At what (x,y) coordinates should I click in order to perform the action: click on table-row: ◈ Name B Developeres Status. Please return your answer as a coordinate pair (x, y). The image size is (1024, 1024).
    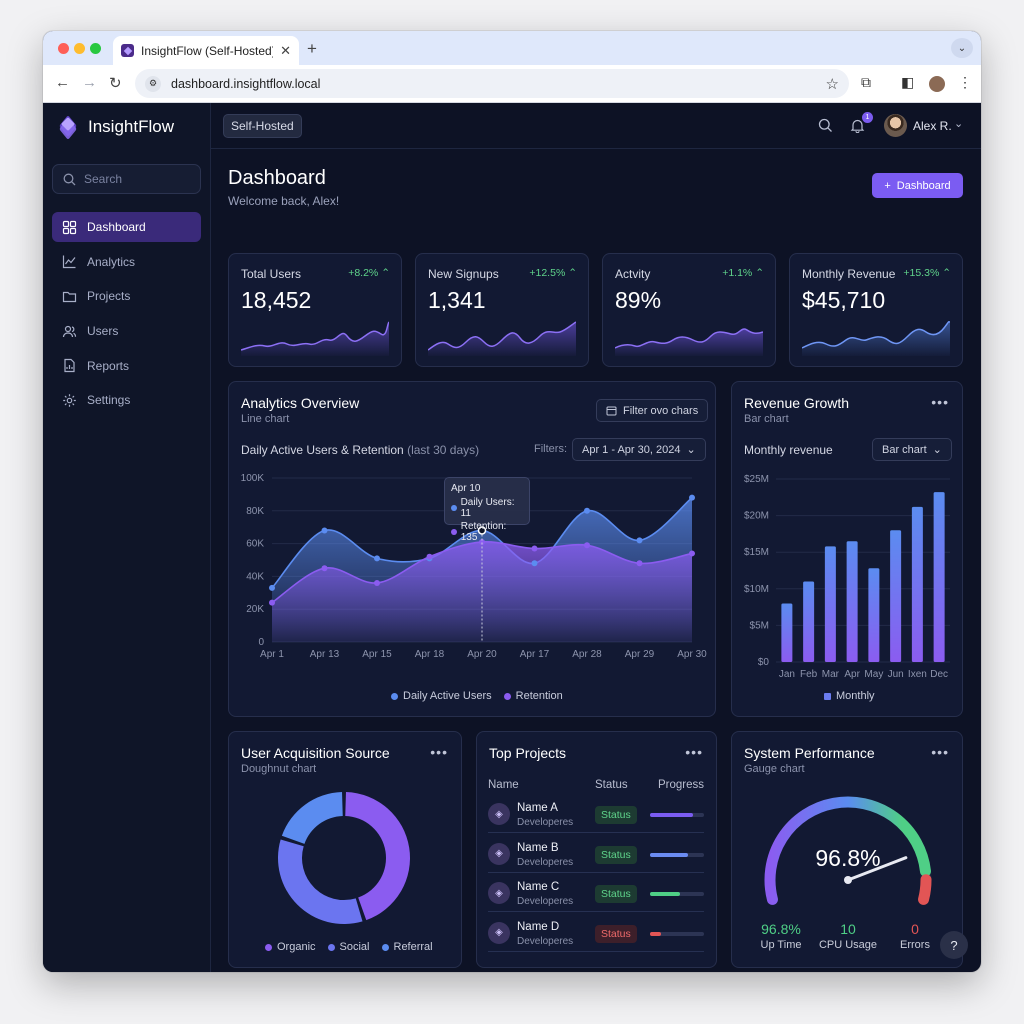
    Looking at the image, I should click on (596, 854).